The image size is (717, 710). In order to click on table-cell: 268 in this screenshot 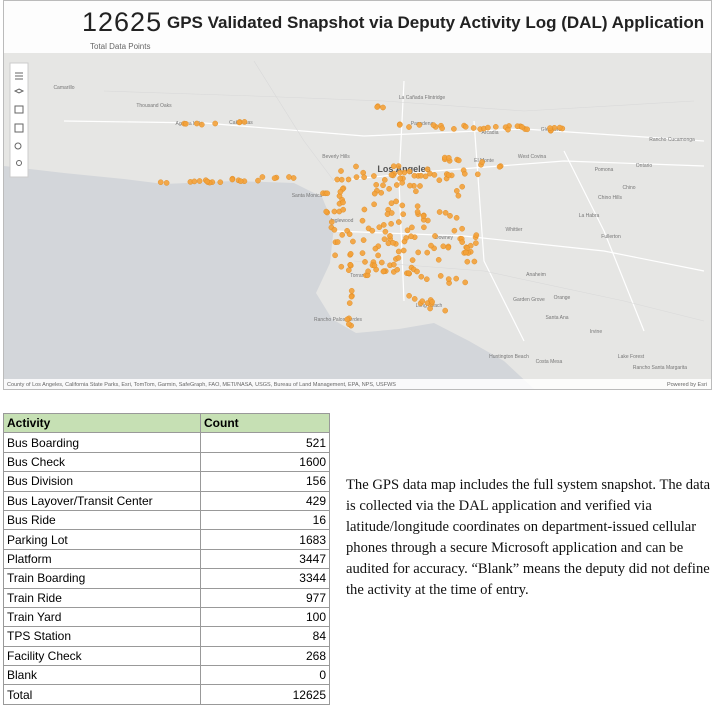, I will do `click(265, 656)`.